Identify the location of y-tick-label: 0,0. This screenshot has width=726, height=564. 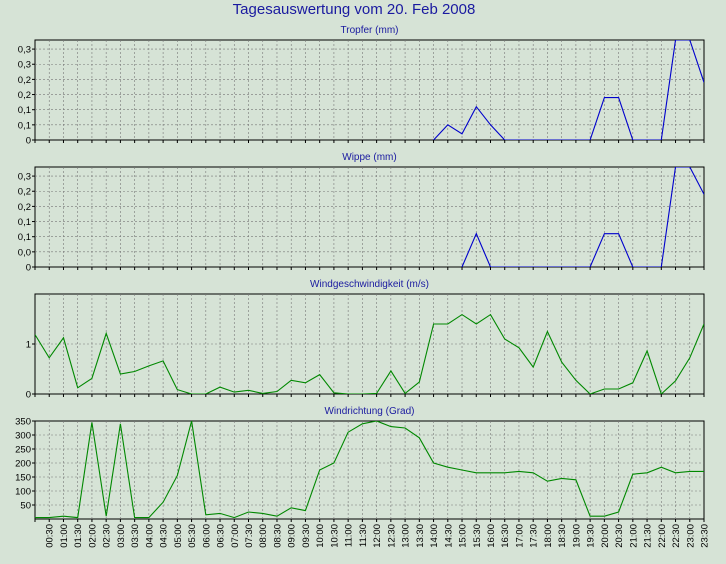
(24, 252).